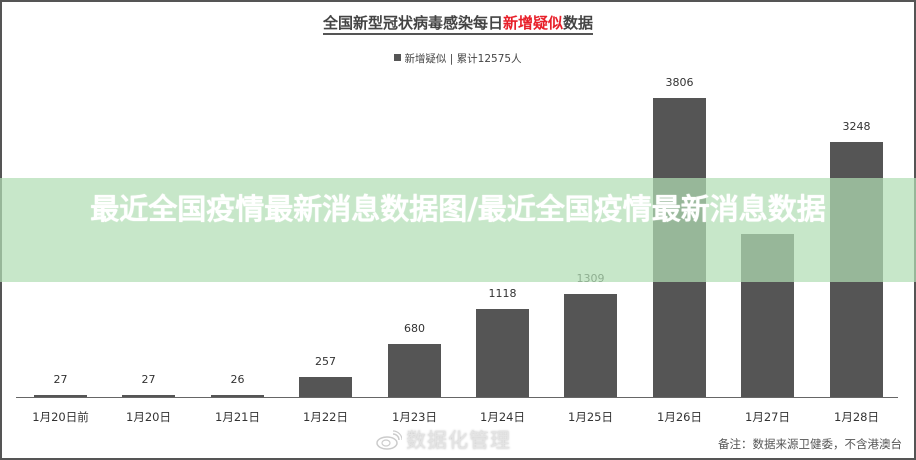 Image resolution: width=916 pixels, height=460 pixels. Describe the element at coordinates (502, 293) in the screenshot. I see `bar-value-label: 1118` at that location.